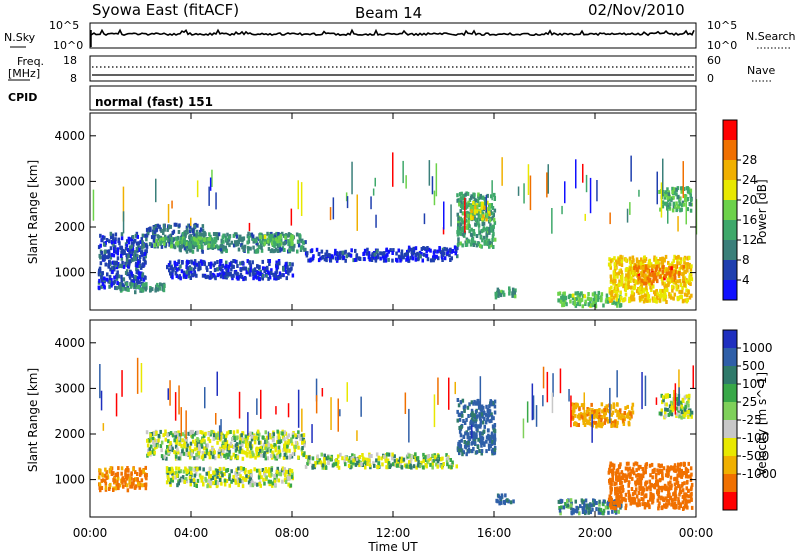 The width and height of the screenshot is (800, 554). What do you see at coordinates (33, 212) in the screenshot?
I see `power-ylabel: Slant Range [km]` at bounding box center [33, 212].